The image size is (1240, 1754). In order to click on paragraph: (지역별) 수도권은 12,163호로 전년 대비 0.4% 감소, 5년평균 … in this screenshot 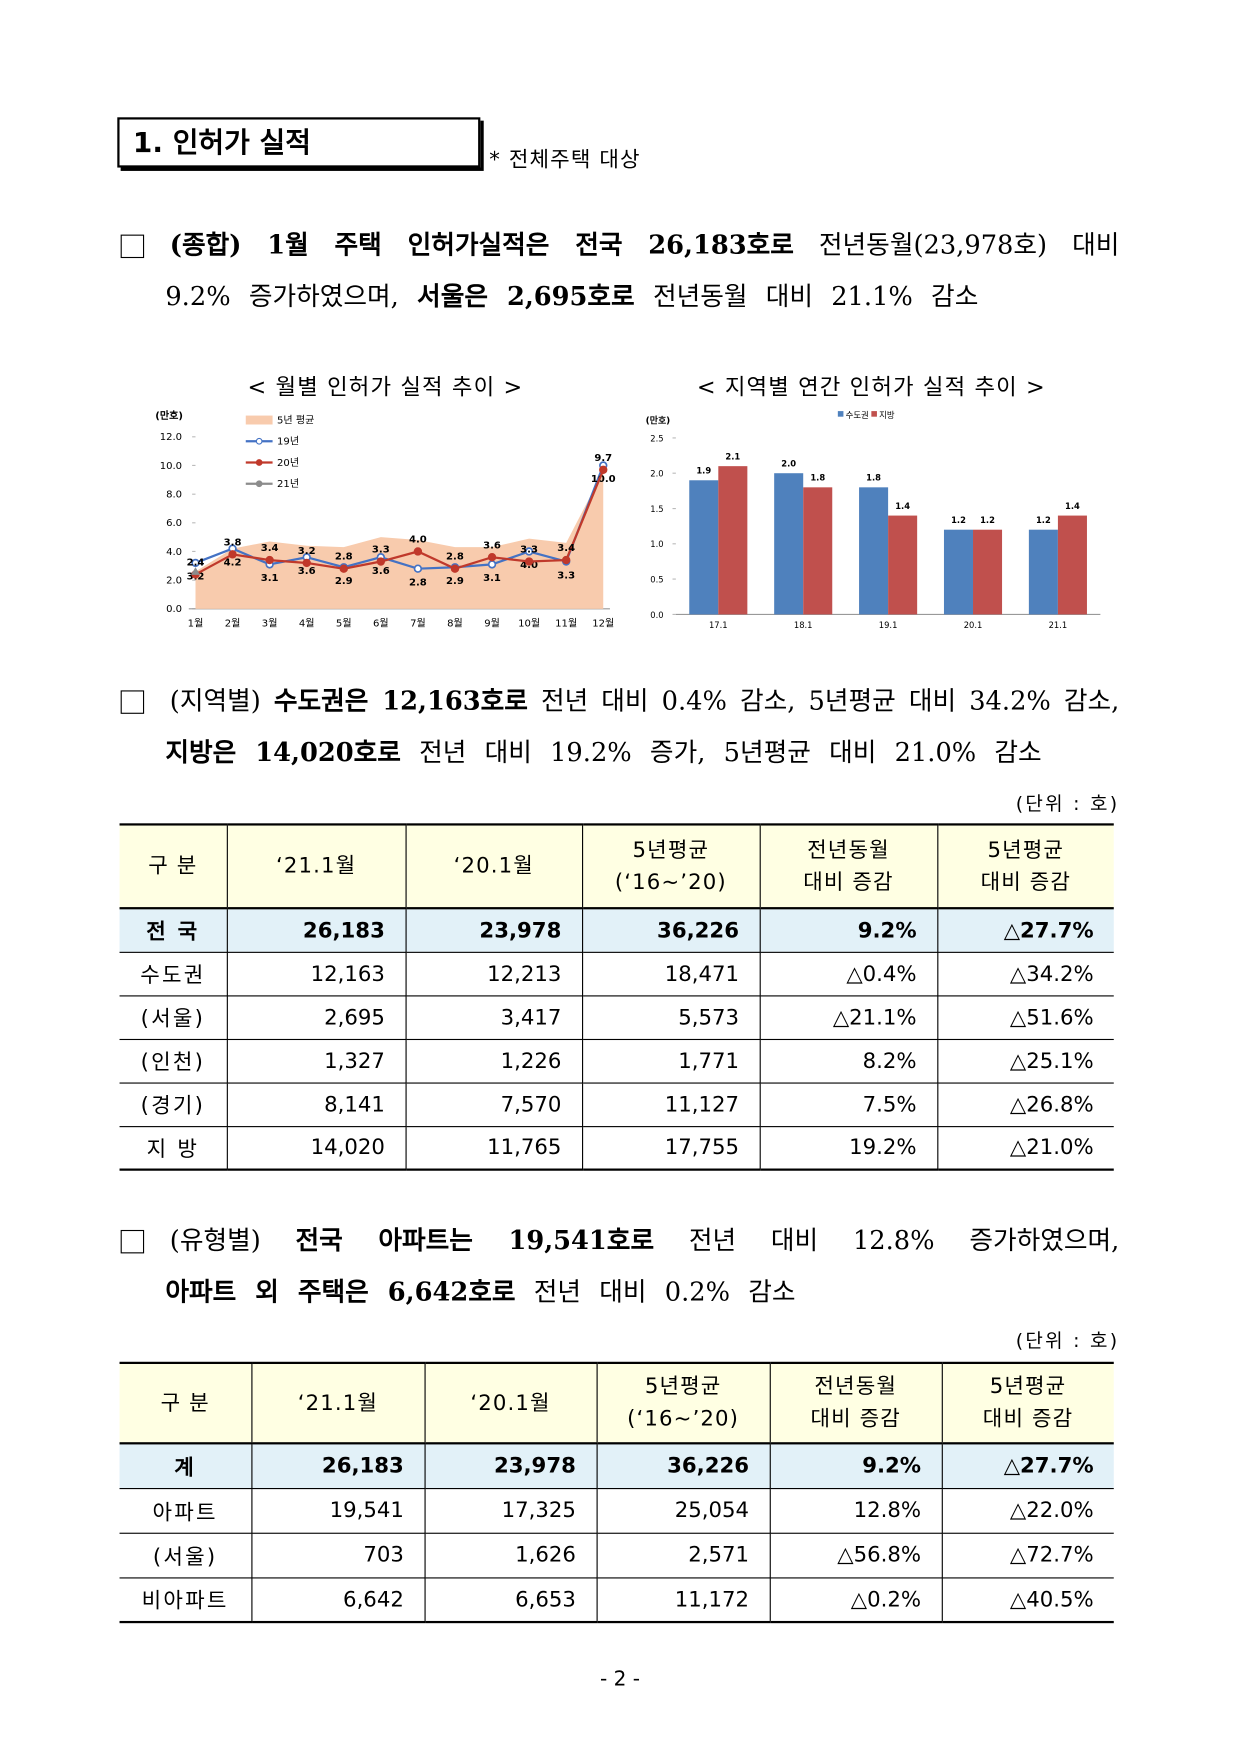, I will do `click(620, 727)`.